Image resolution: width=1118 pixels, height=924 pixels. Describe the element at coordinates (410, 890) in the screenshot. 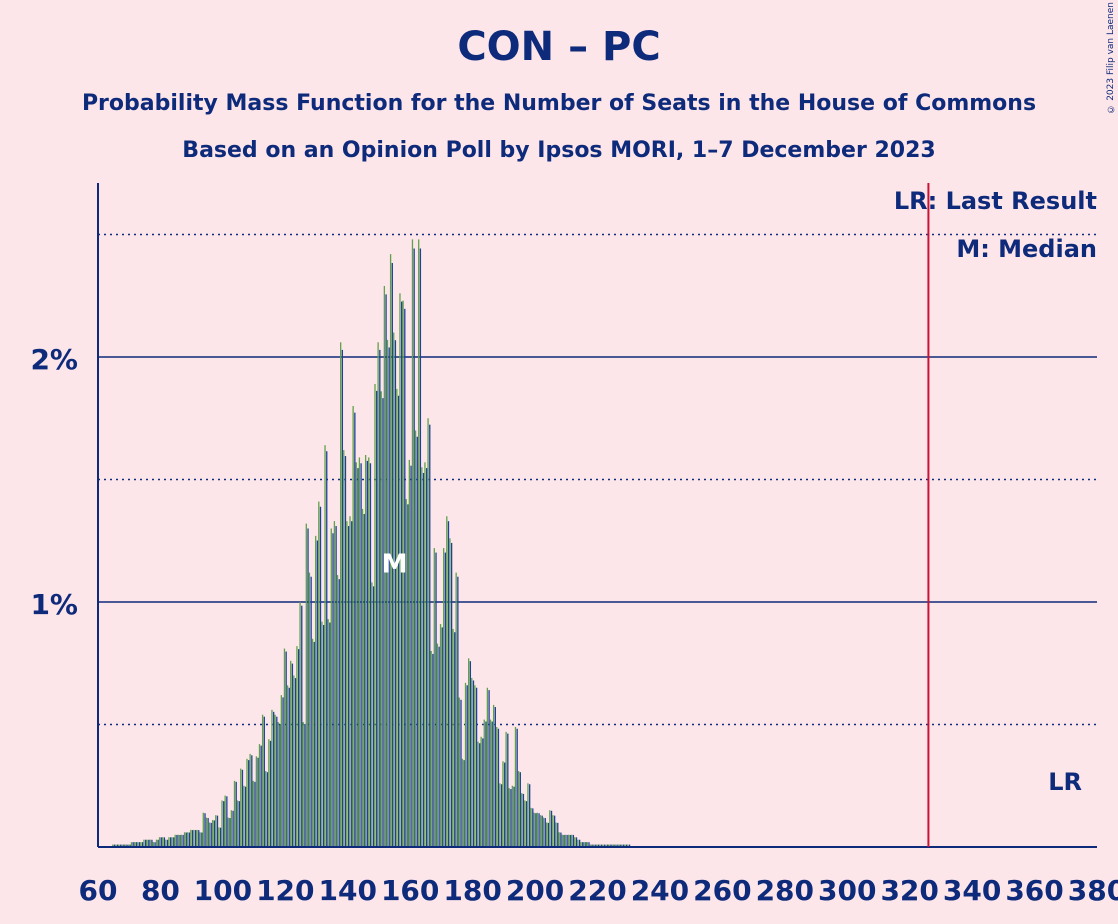

I see `x-tick-160: 160` at that location.